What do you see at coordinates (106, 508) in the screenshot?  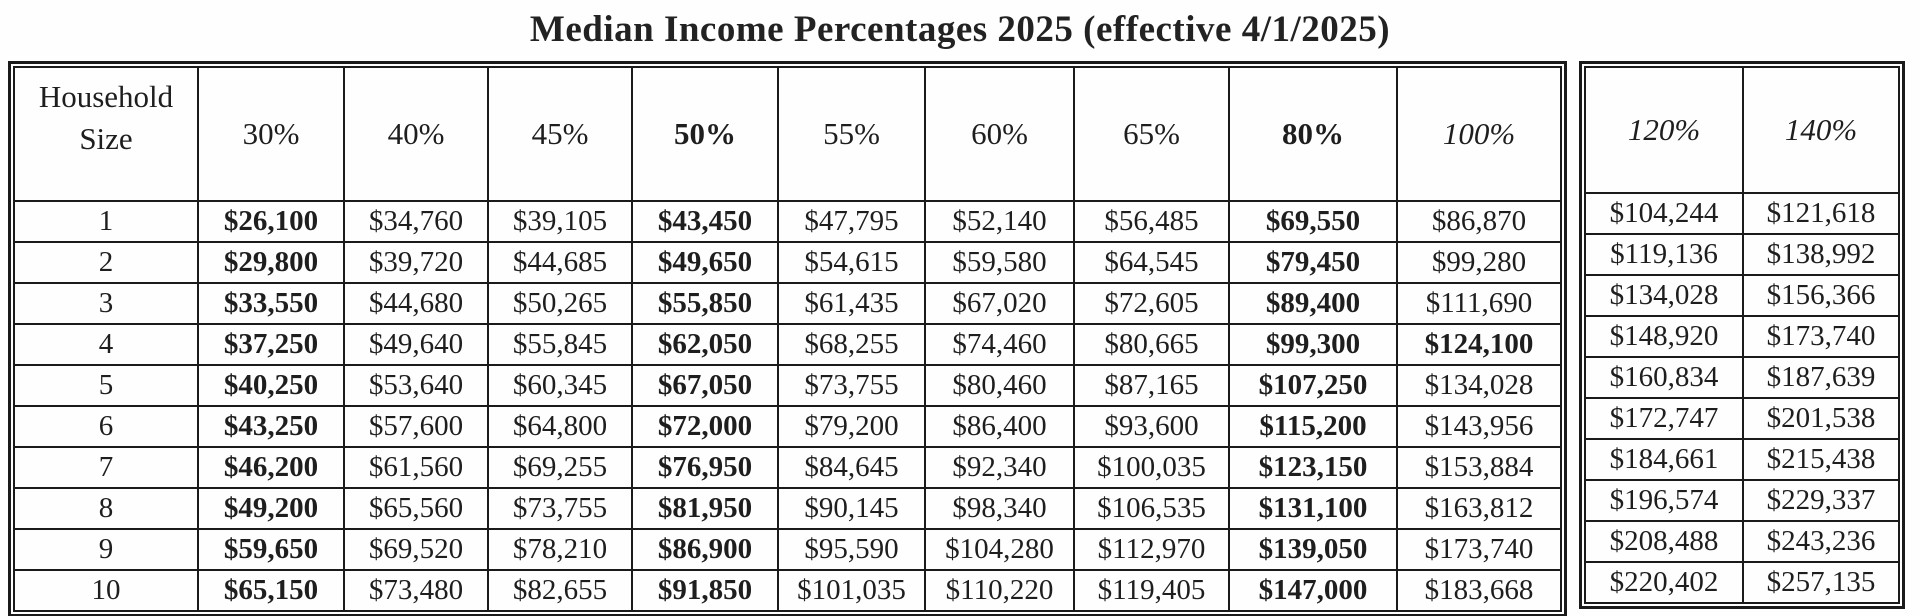 I see `household-size-cell: 8` at bounding box center [106, 508].